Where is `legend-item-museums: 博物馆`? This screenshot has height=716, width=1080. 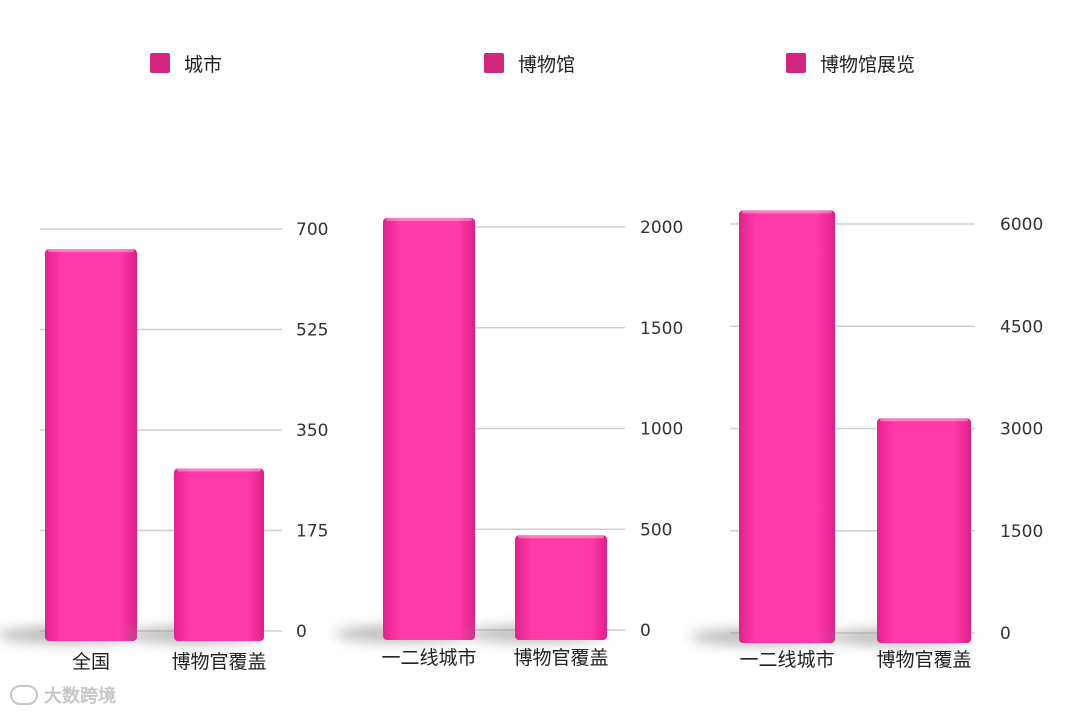 legend-item-museums: 博物馆 is located at coordinates (529, 63).